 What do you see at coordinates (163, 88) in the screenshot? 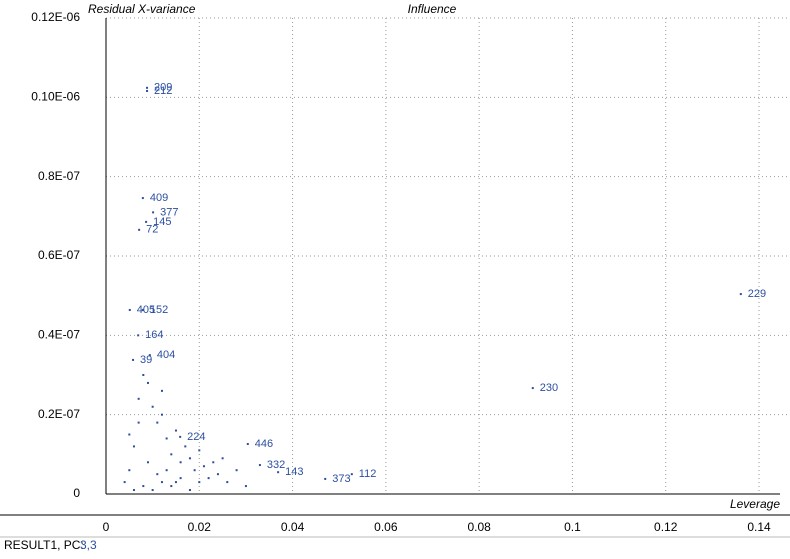
I see `point-label: 209` at bounding box center [163, 88].